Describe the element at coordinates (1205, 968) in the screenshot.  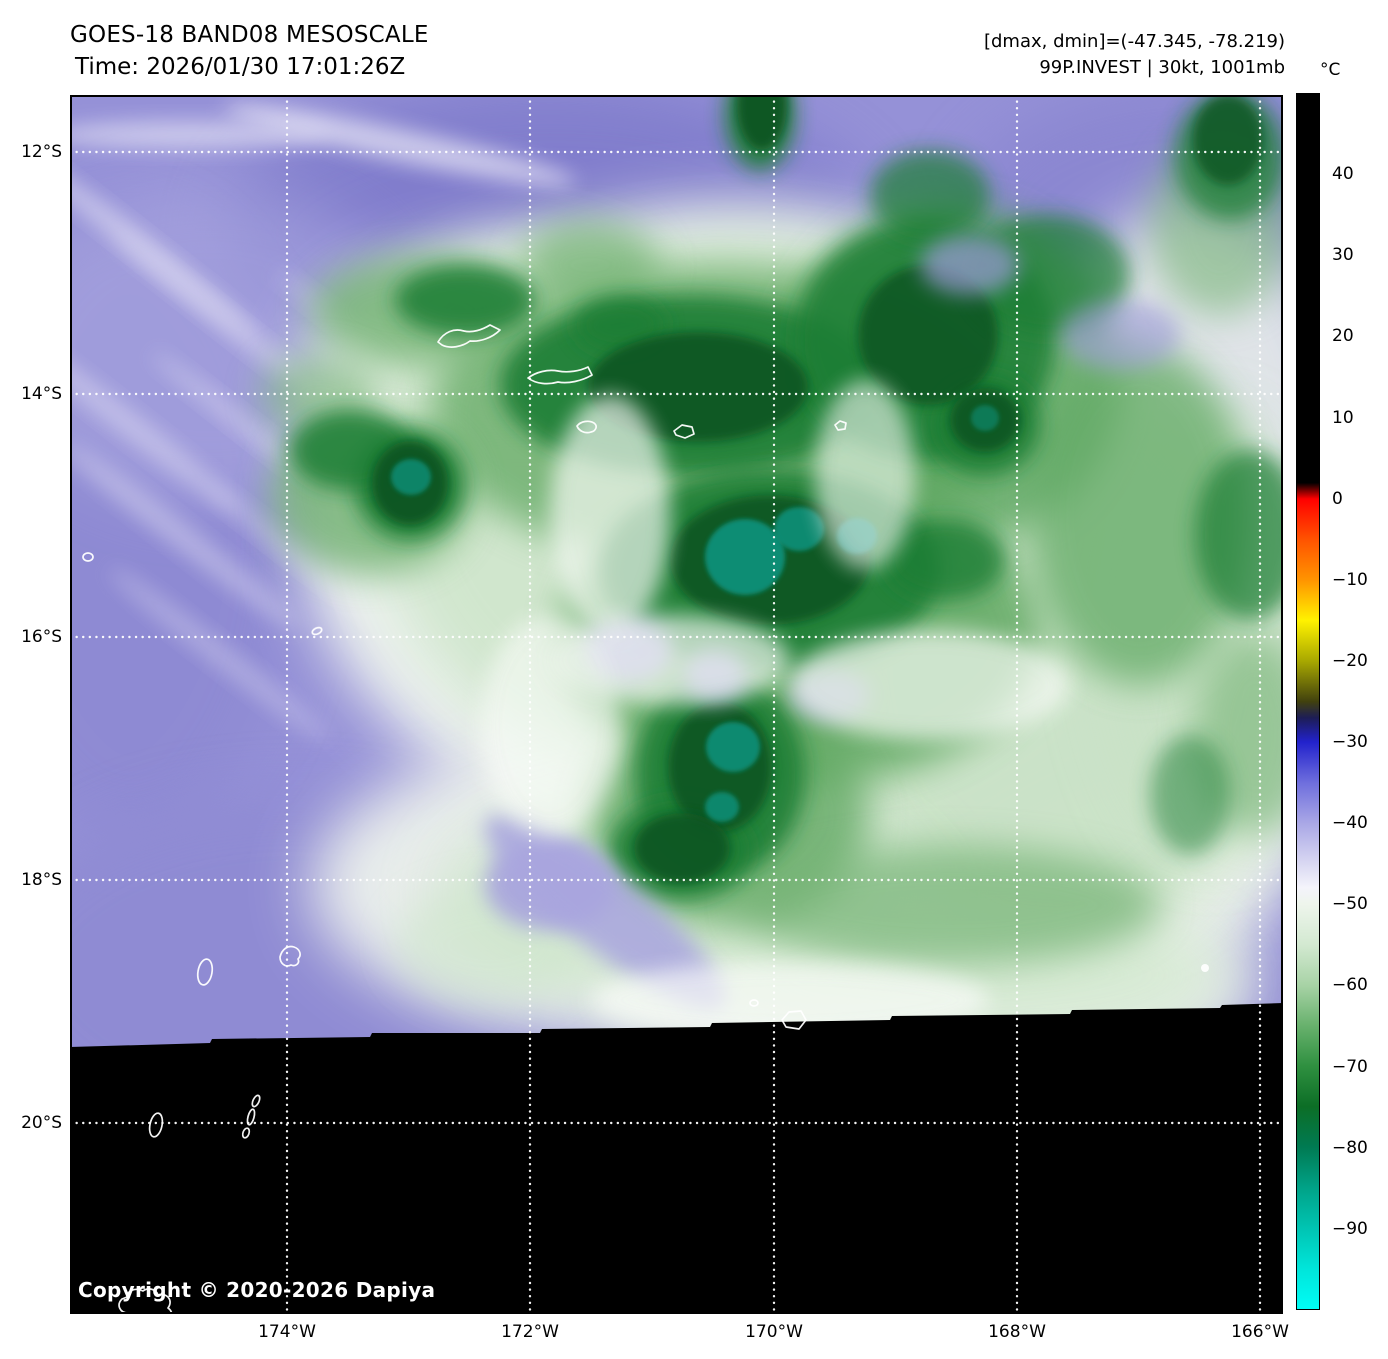
I see `small-cloud-dot` at that location.